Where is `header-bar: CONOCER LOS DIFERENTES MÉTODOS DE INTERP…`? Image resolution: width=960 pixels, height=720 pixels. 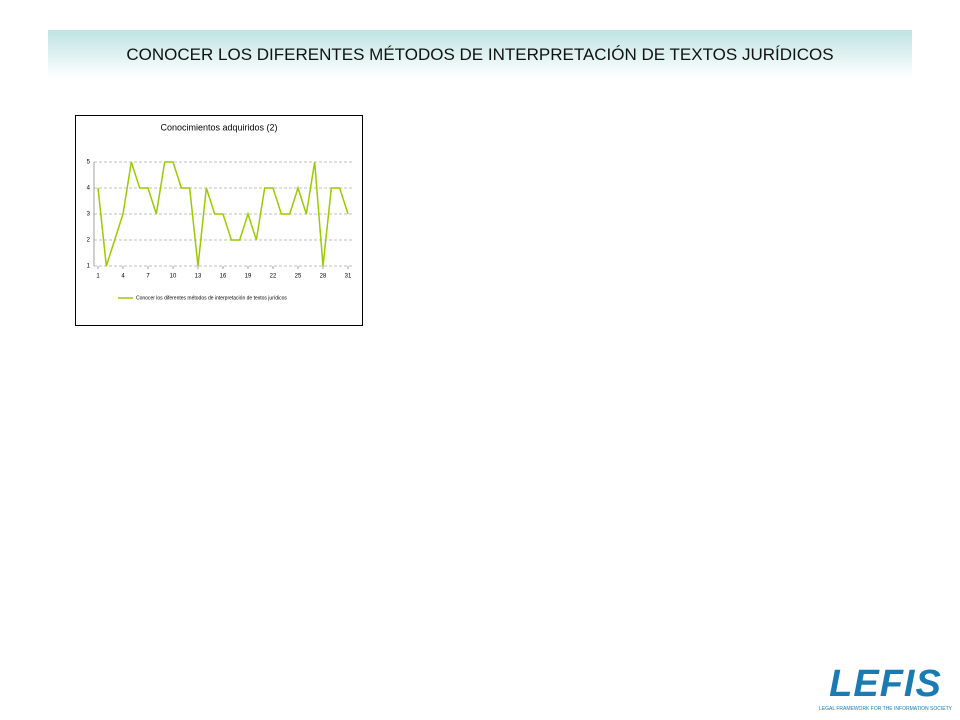 header-bar: CONOCER LOS DIFERENTES MÉTODOS DE INTERP… is located at coordinates (480, 54).